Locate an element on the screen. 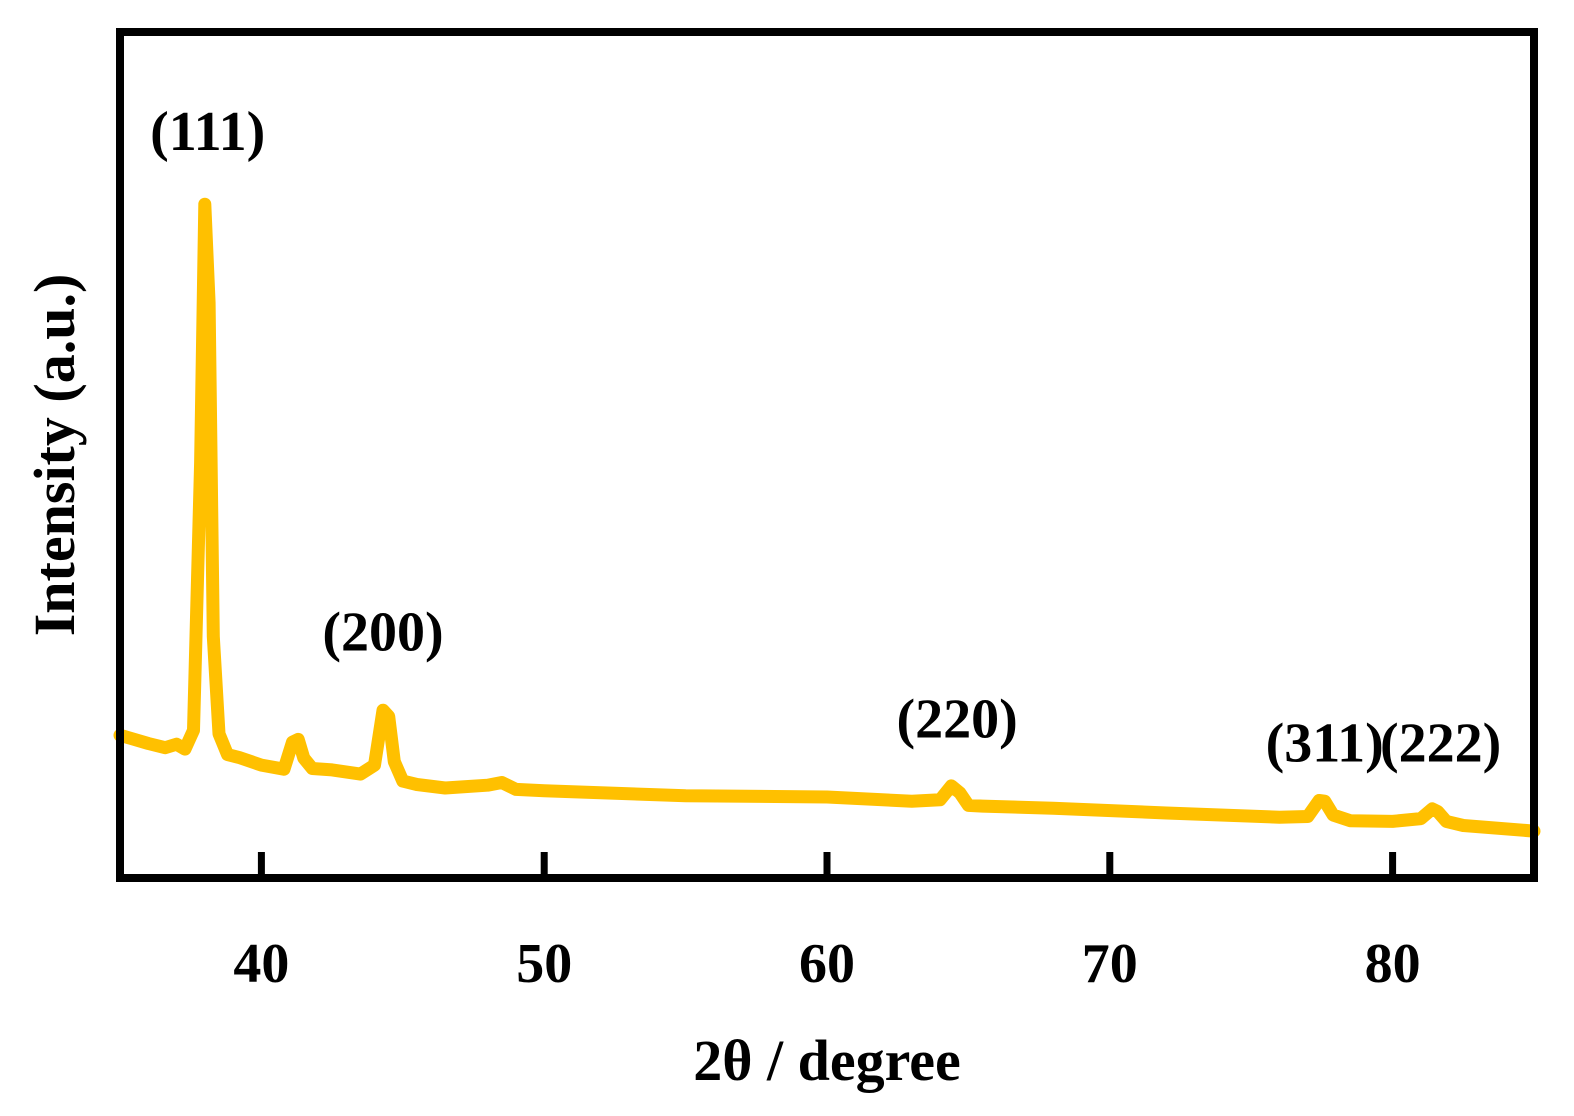 This screenshot has height=1116, width=1574. peak-label-2: (220) is located at coordinates (956, 719).